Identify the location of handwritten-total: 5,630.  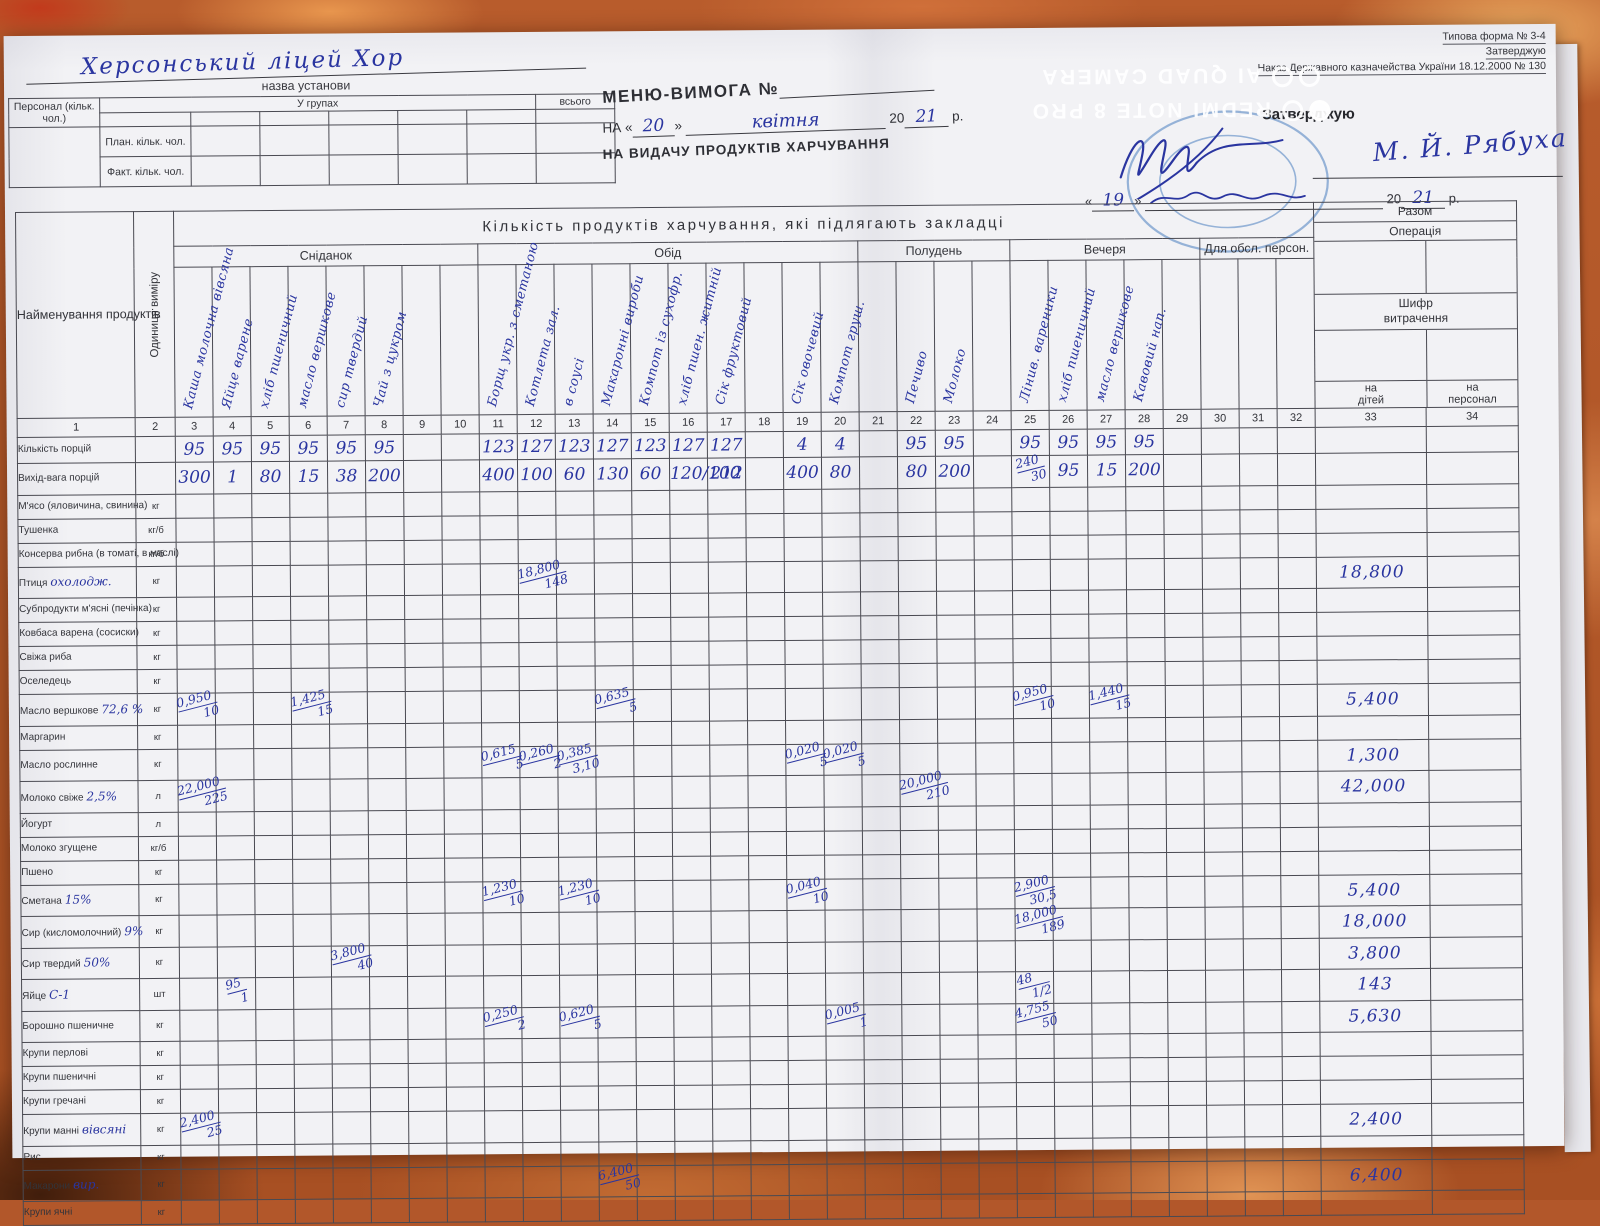
(1375, 1016).